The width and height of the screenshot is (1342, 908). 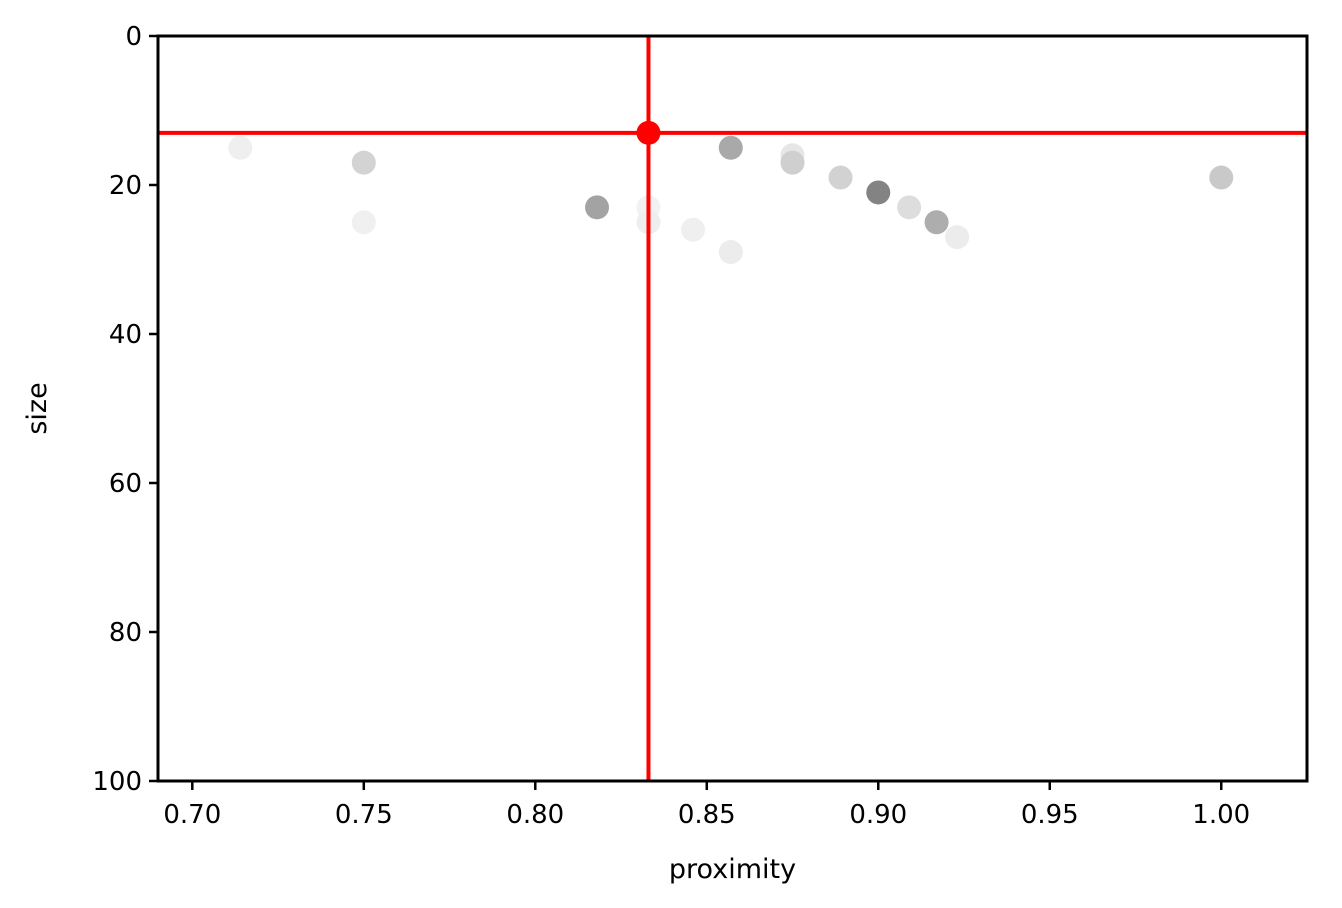 What do you see at coordinates (731, 200) in the screenshot?
I see `points-layer` at bounding box center [731, 200].